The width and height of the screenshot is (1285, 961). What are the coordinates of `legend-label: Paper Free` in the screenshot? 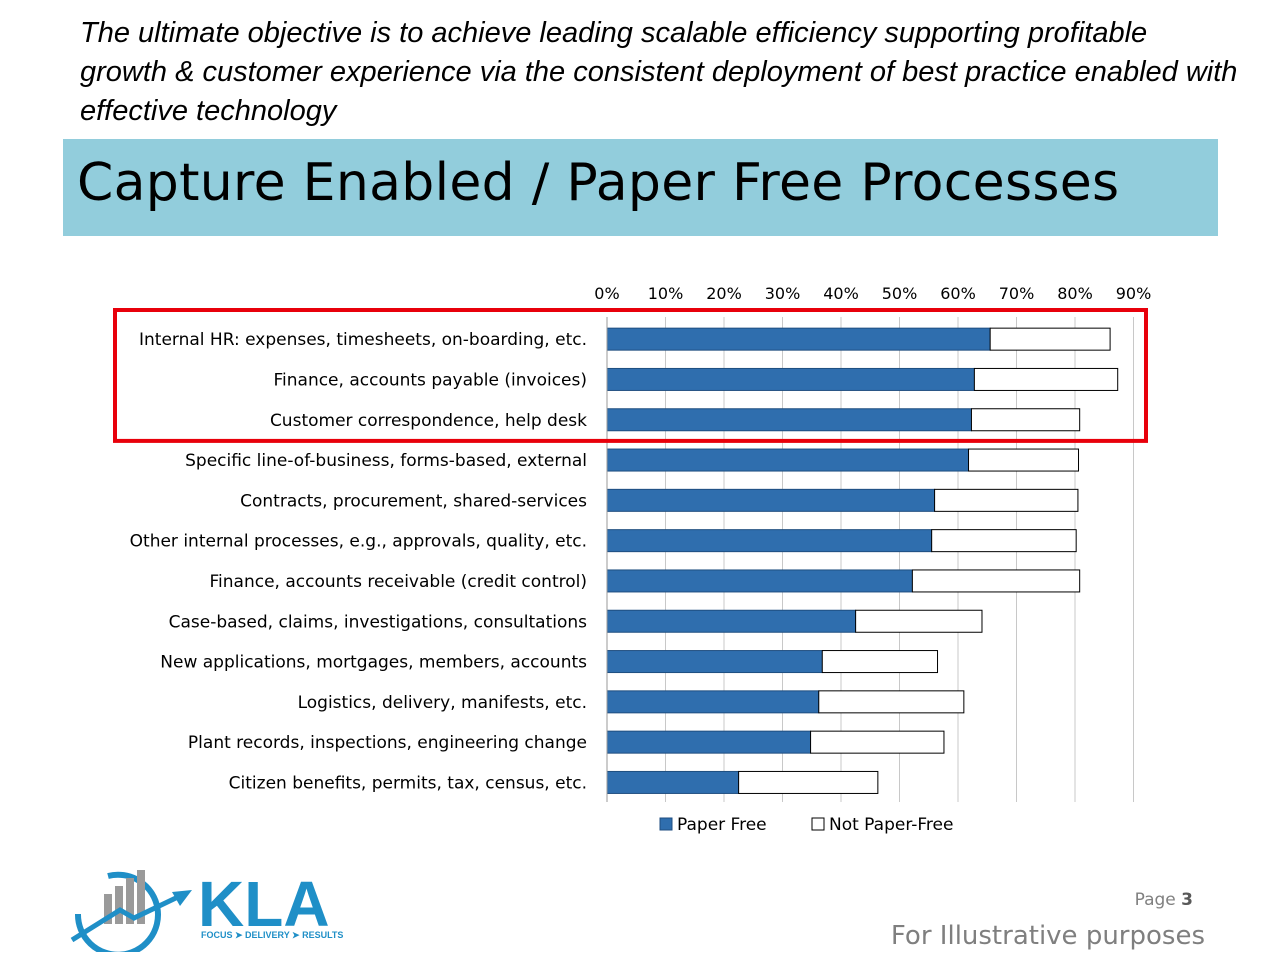 It's located at (722, 825).